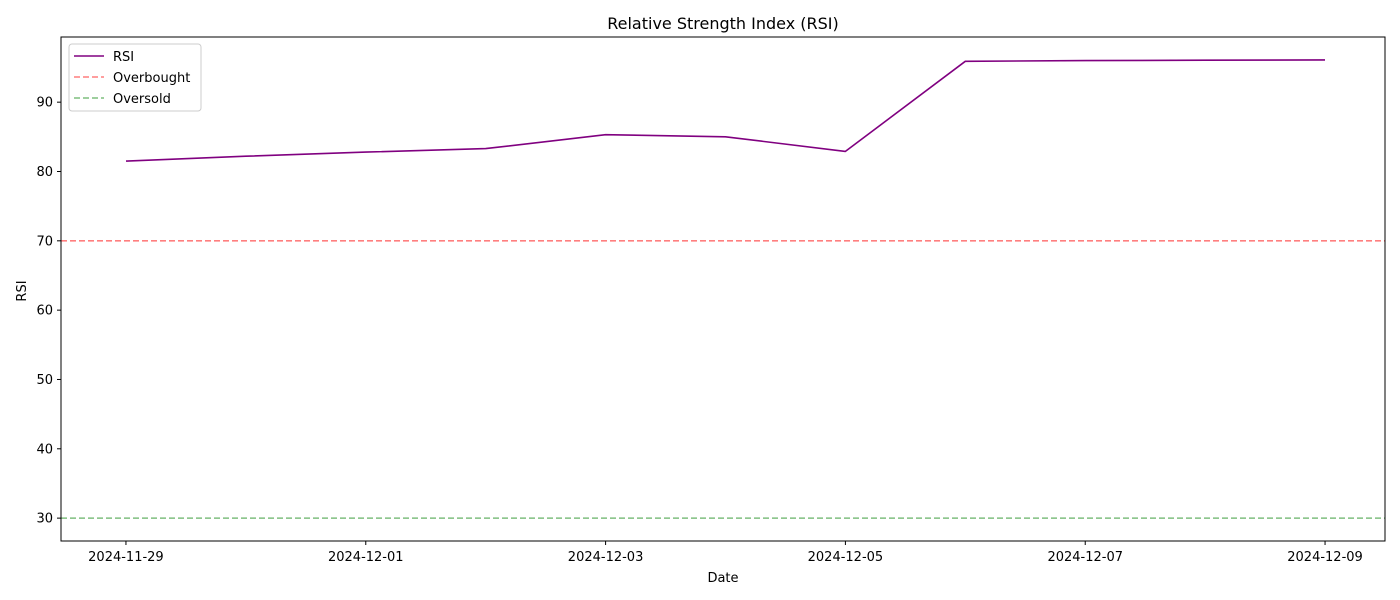 The width and height of the screenshot is (1400, 600). What do you see at coordinates (44, 241) in the screenshot?
I see `y-tick-label: 70` at bounding box center [44, 241].